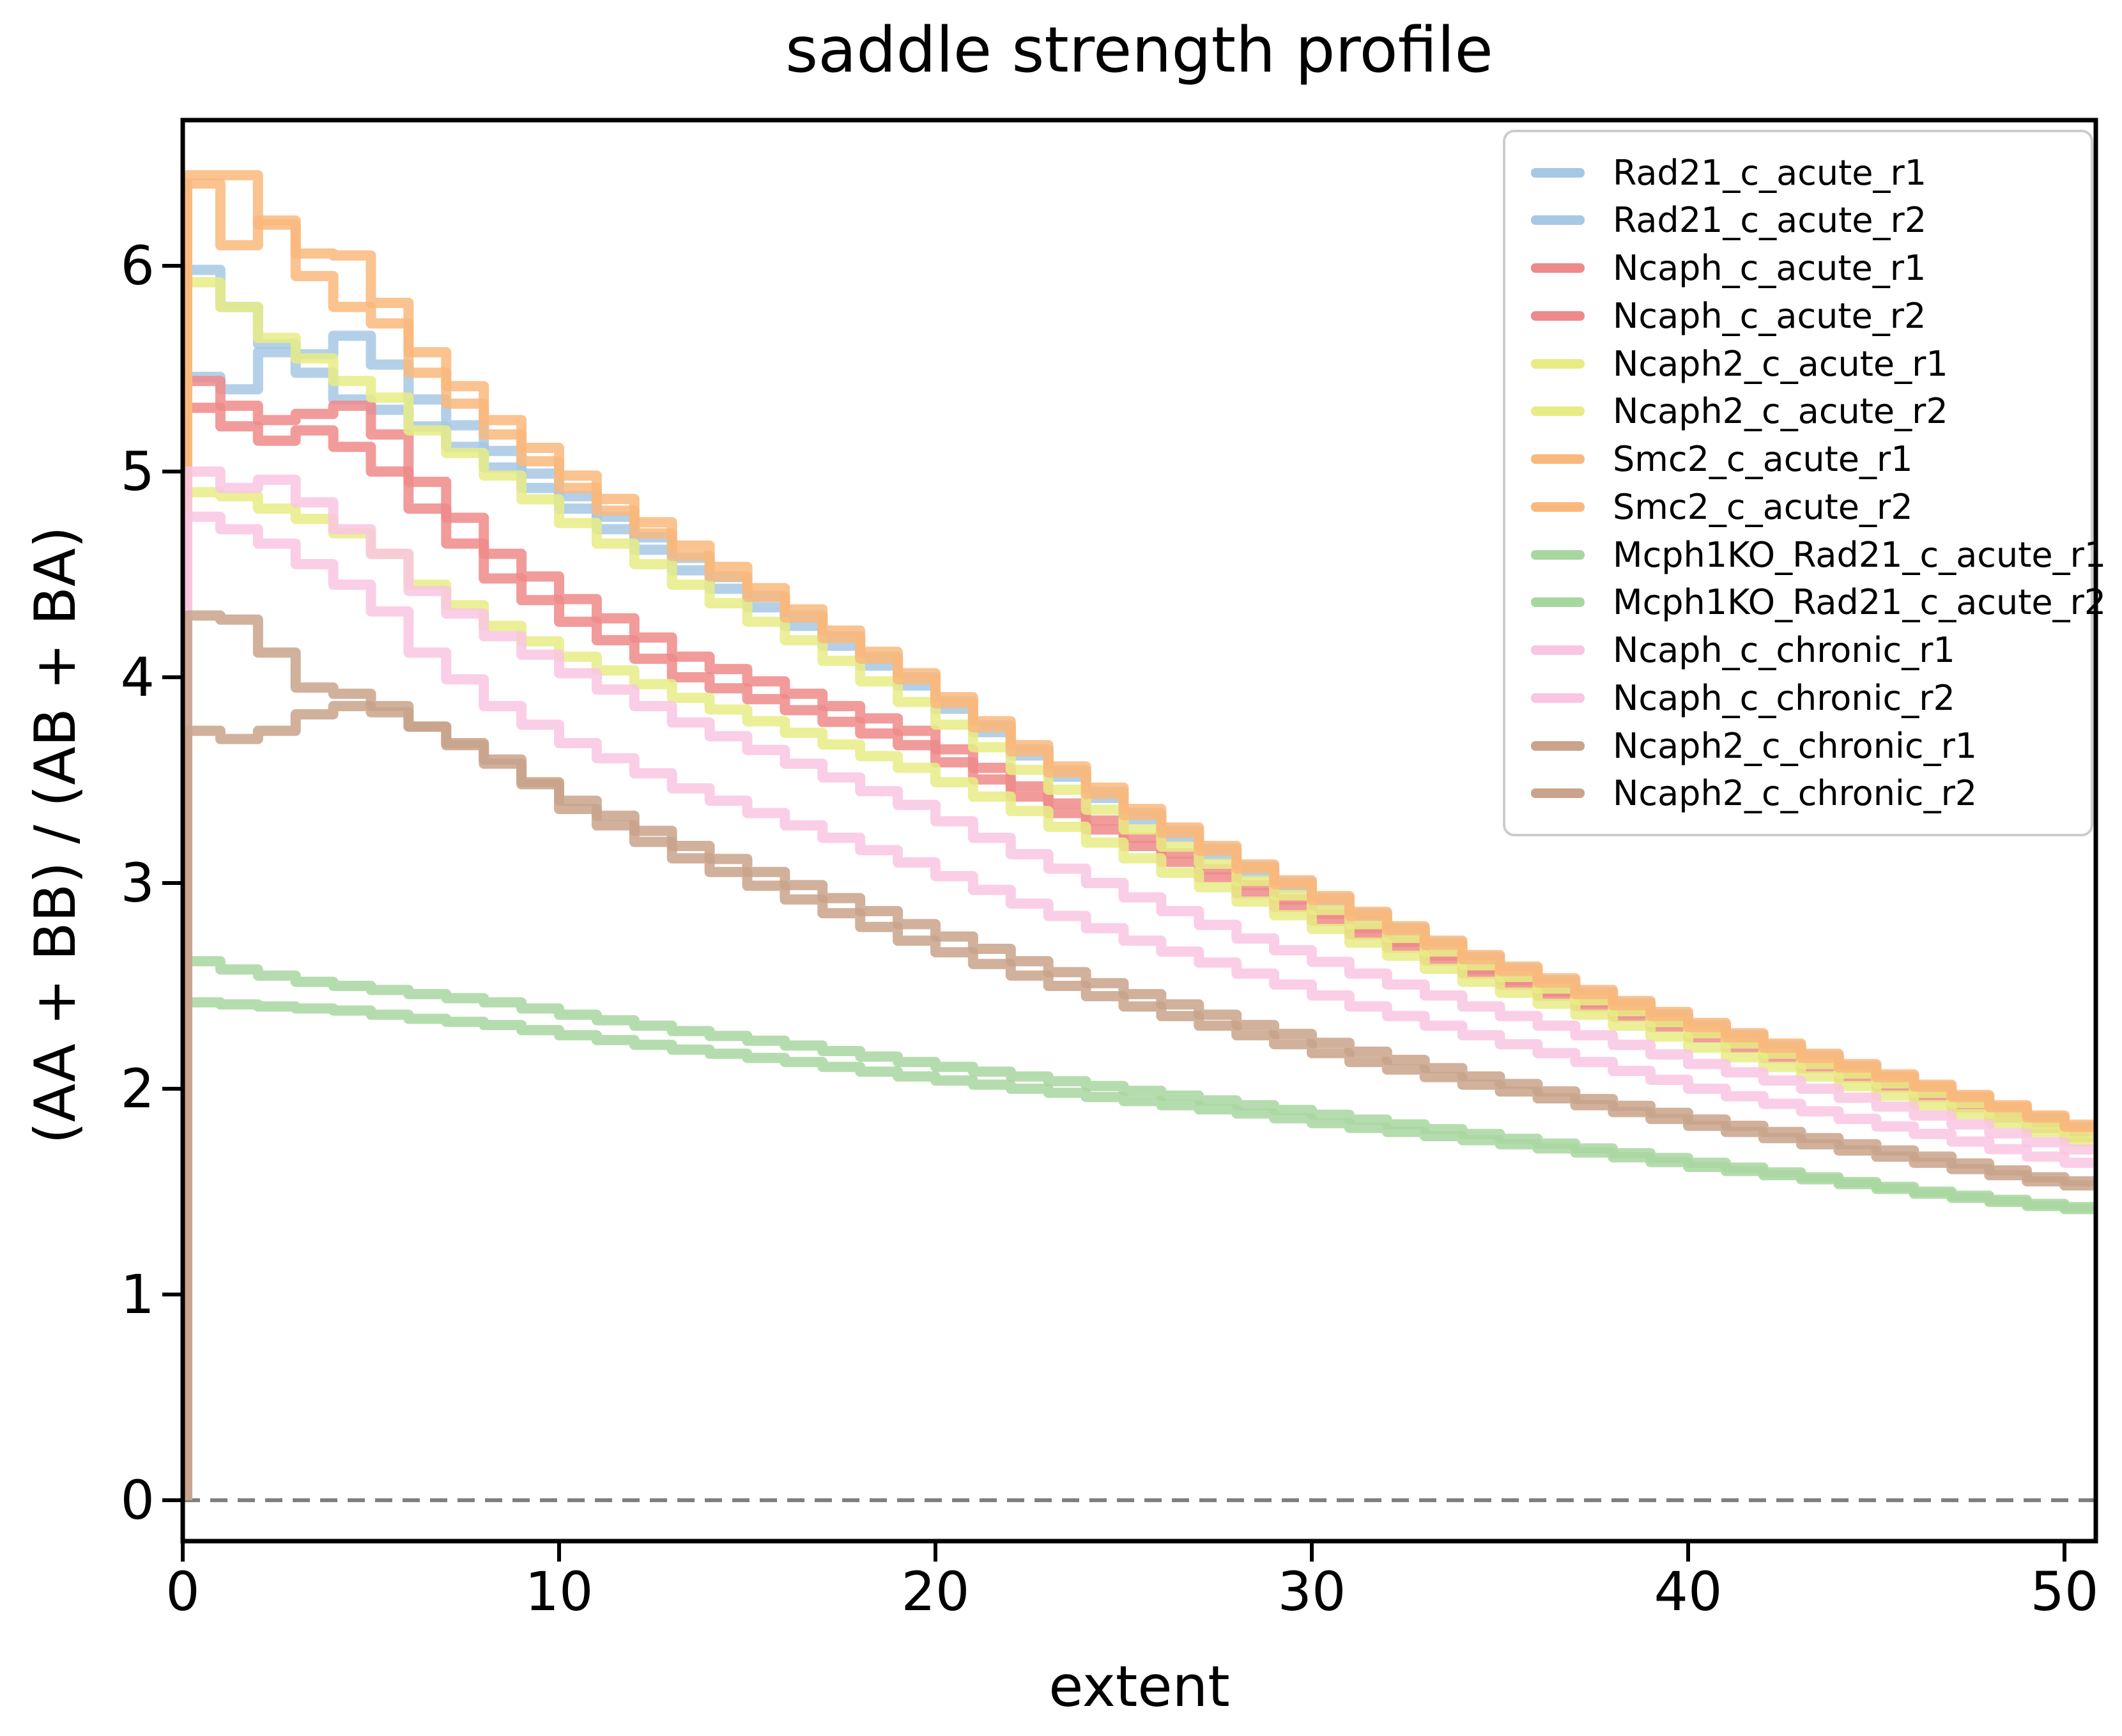 This screenshot has height=1736, width=2122. What do you see at coordinates (1860, 554) in the screenshot?
I see `legend-label: Mcph1KO_Rad21_c_acute_r1` at bounding box center [1860, 554].